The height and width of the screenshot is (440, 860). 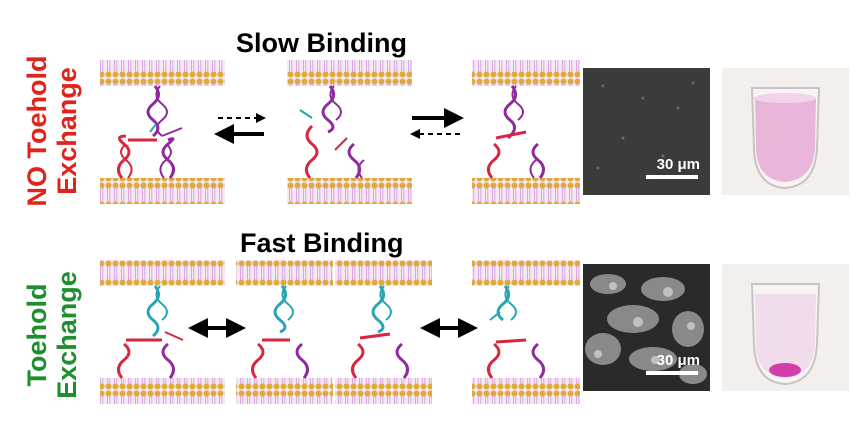 What do you see at coordinates (321, 43) in the screenshot?
I see `row-title-slow: Slow Binding` at bounding box center [321, 43].